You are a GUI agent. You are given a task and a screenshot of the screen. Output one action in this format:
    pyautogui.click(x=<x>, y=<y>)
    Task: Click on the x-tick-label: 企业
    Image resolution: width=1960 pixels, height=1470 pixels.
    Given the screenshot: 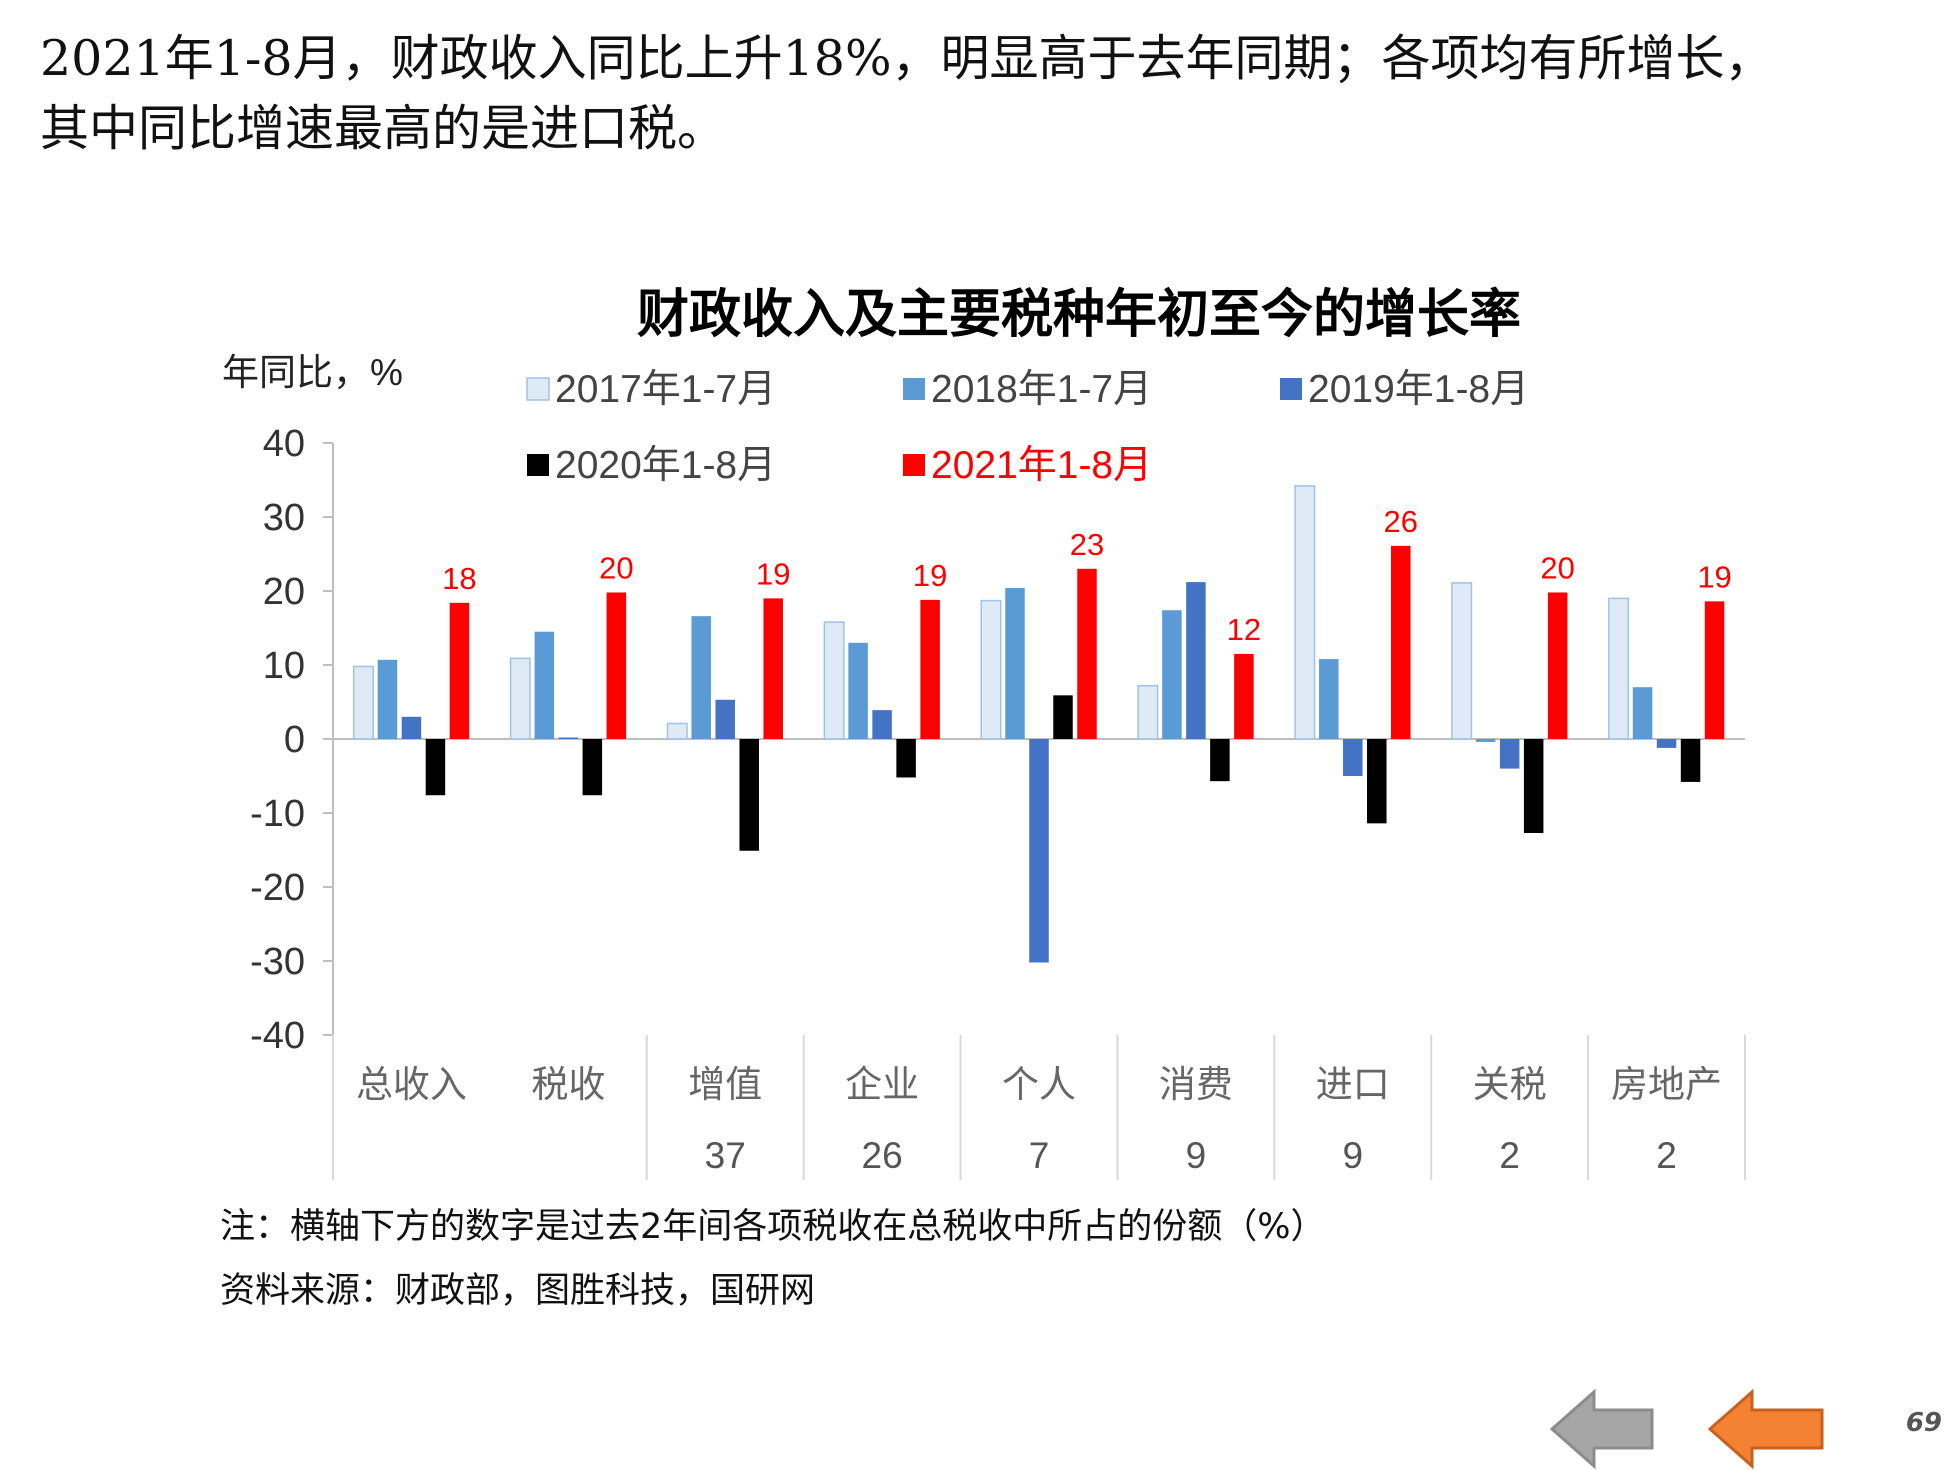 What is the action you would take?
    pyautogui.click(x=882, y=1084)
    